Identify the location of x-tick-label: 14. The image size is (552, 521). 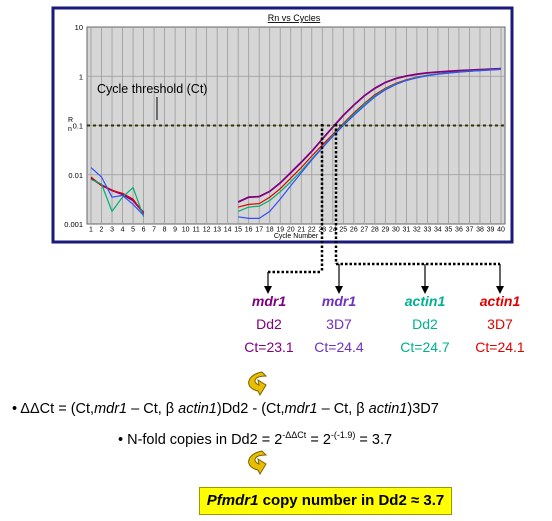
(228, 230).